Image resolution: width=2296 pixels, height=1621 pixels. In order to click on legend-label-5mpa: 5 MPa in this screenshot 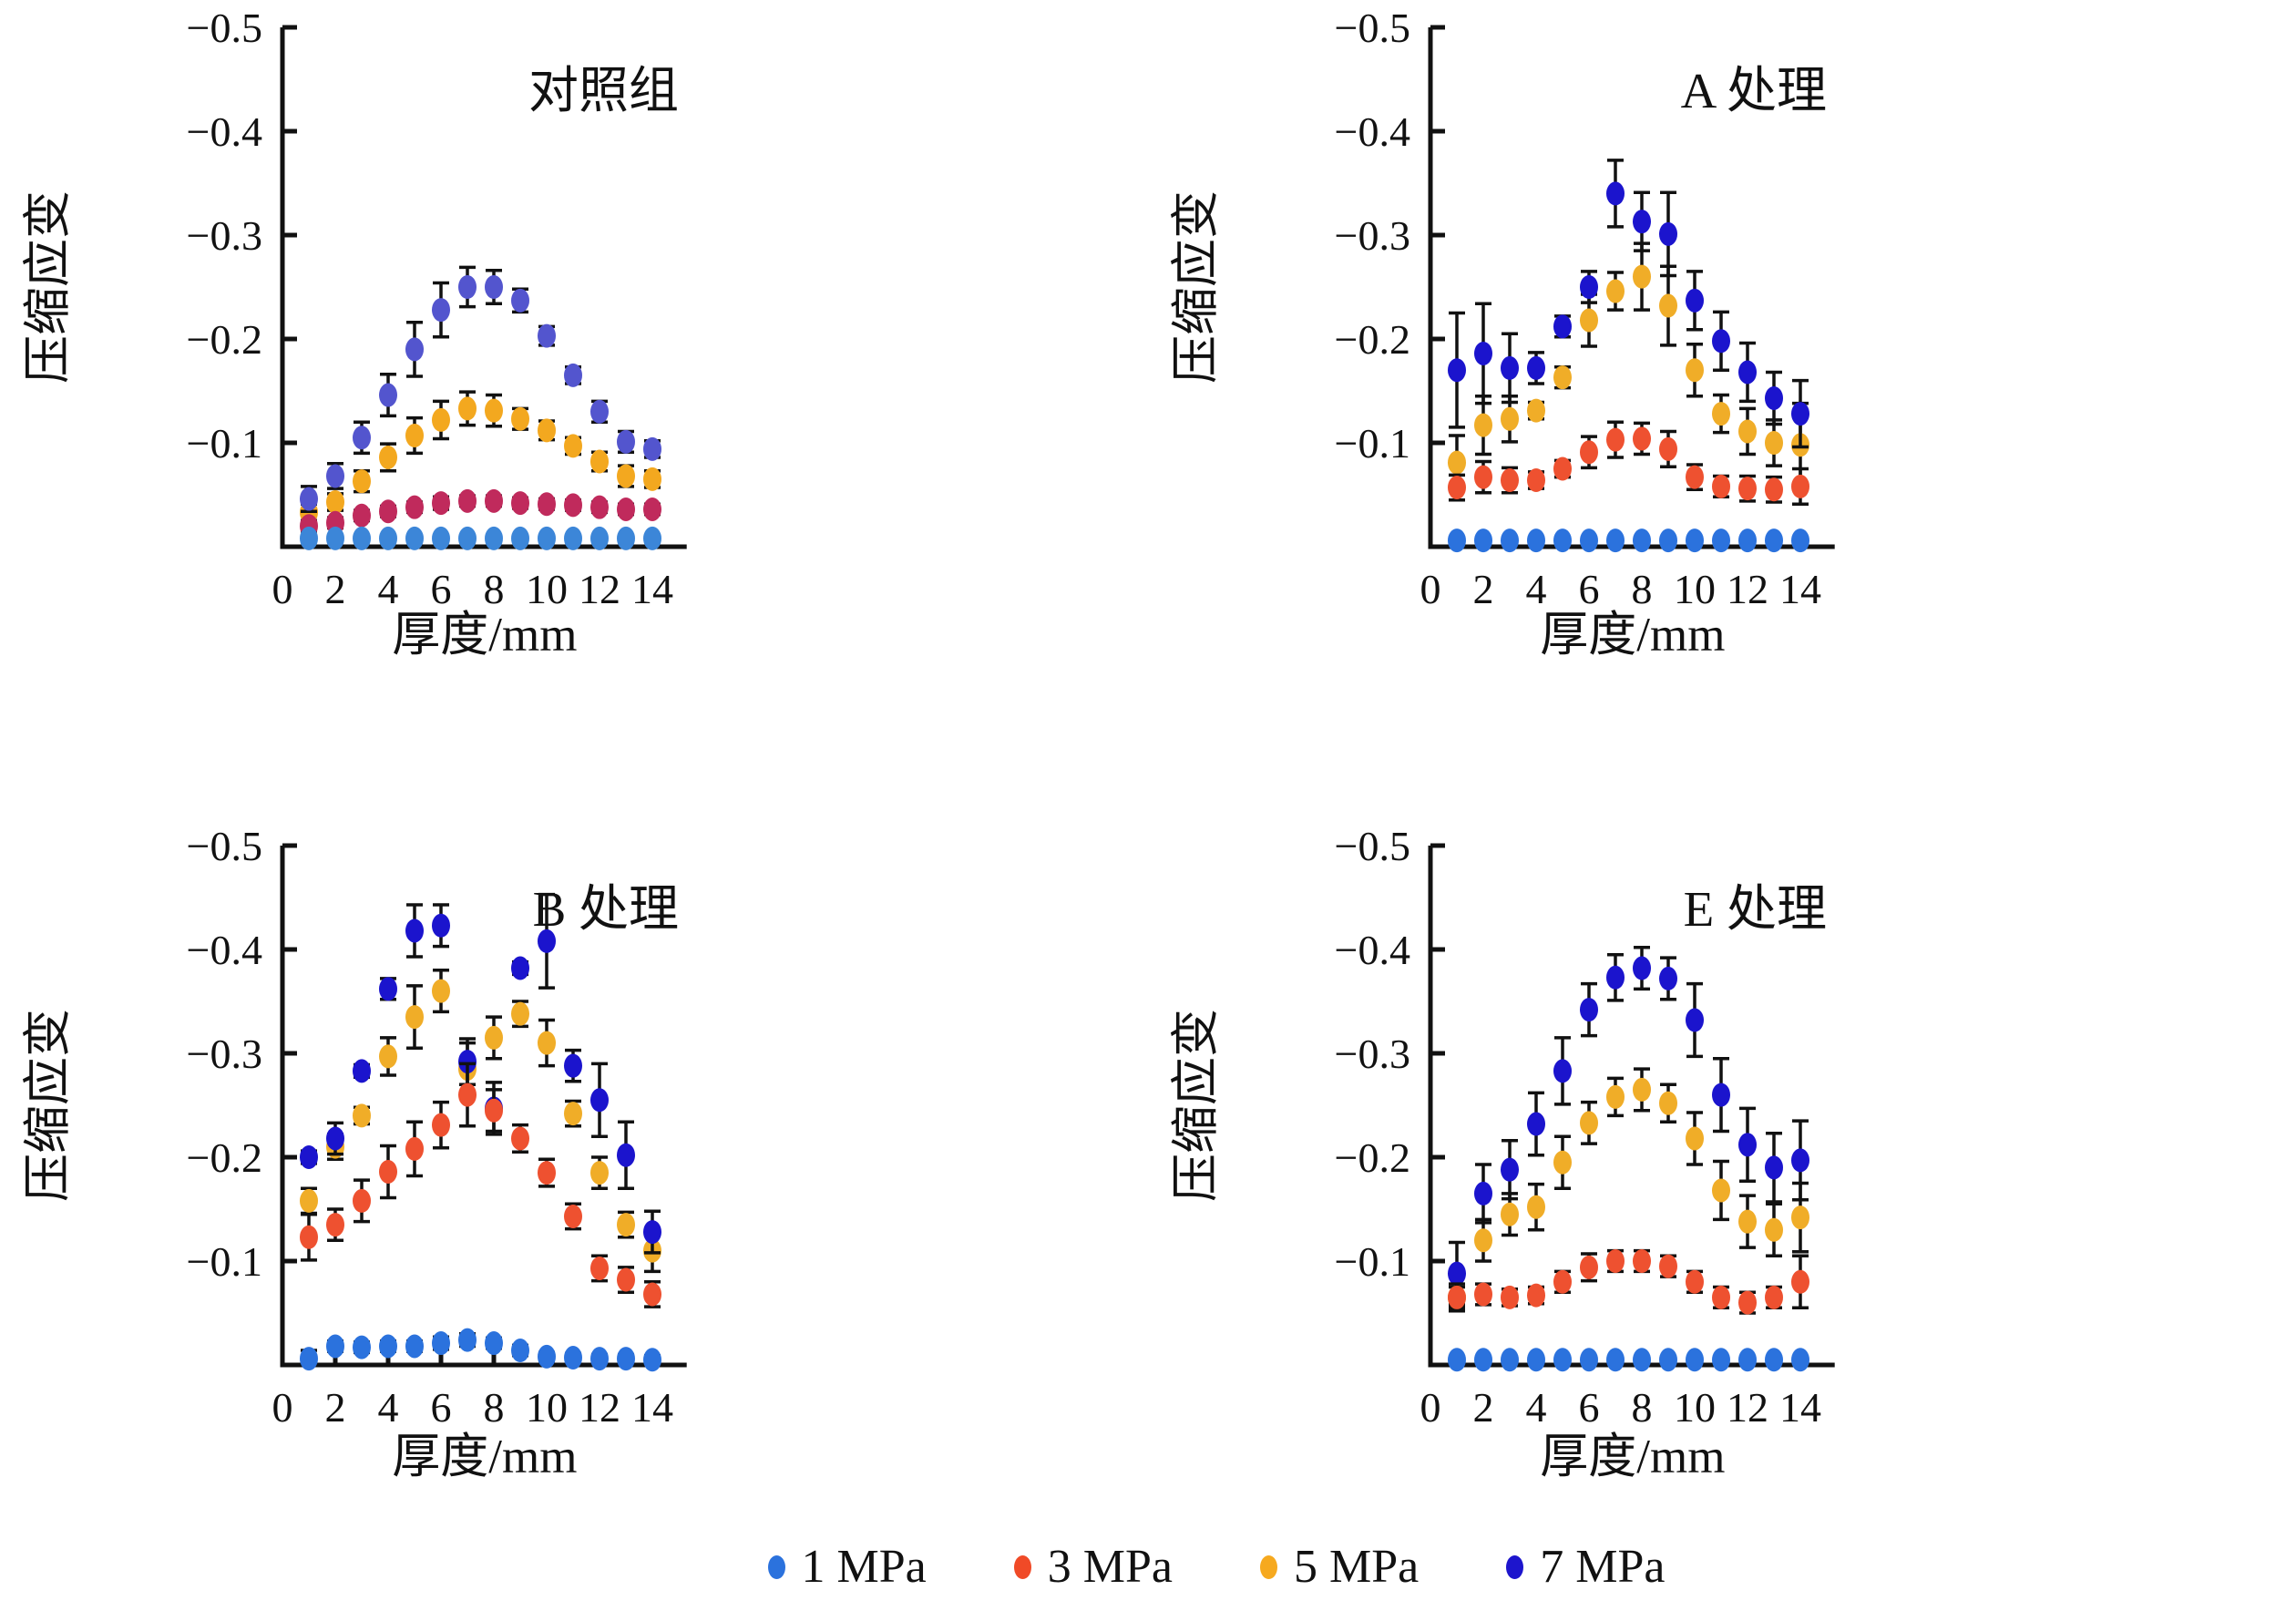, I will do `click(1357, 1566)`.